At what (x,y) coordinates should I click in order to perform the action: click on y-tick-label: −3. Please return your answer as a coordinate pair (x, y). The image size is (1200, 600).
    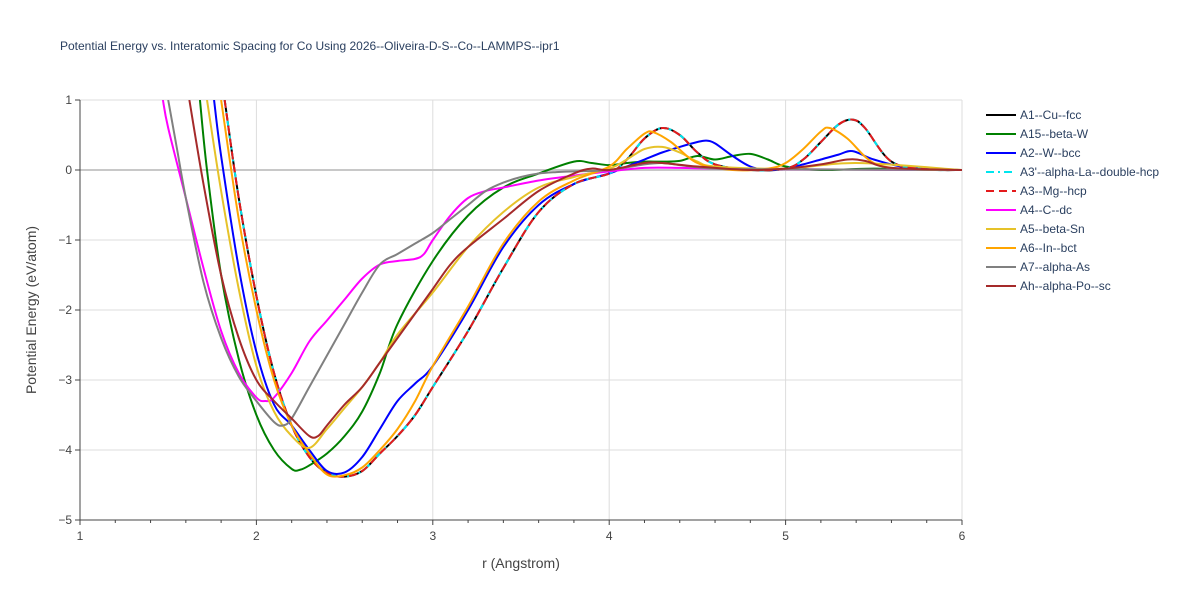
    Looking at the image, I should click on (65, 380).